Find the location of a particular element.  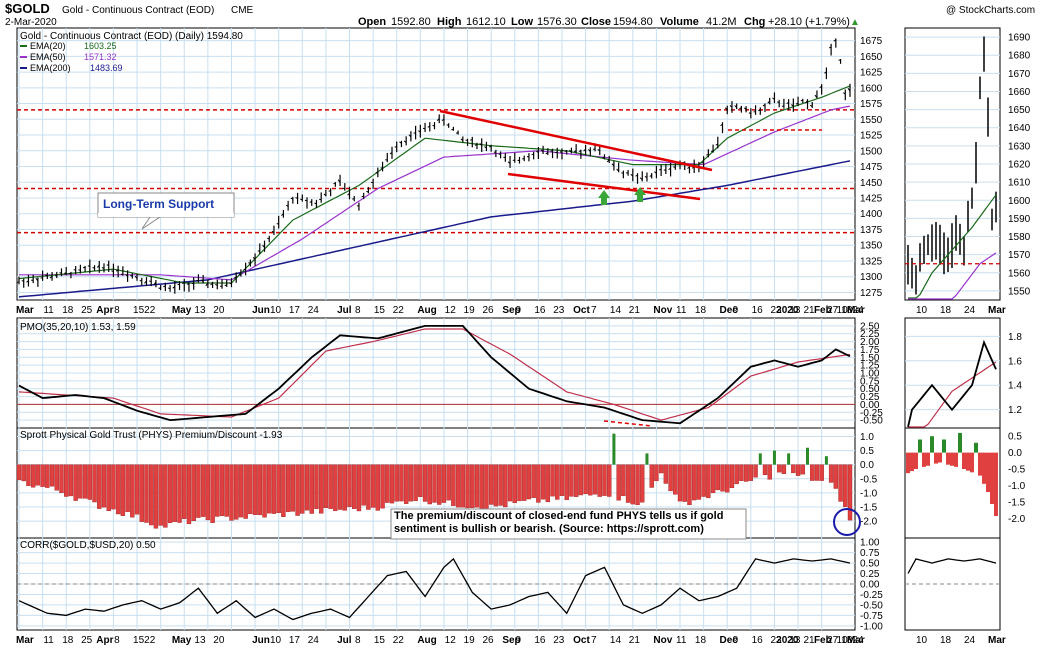

x-day-label: 1522 is located at coordinates (144, 640).